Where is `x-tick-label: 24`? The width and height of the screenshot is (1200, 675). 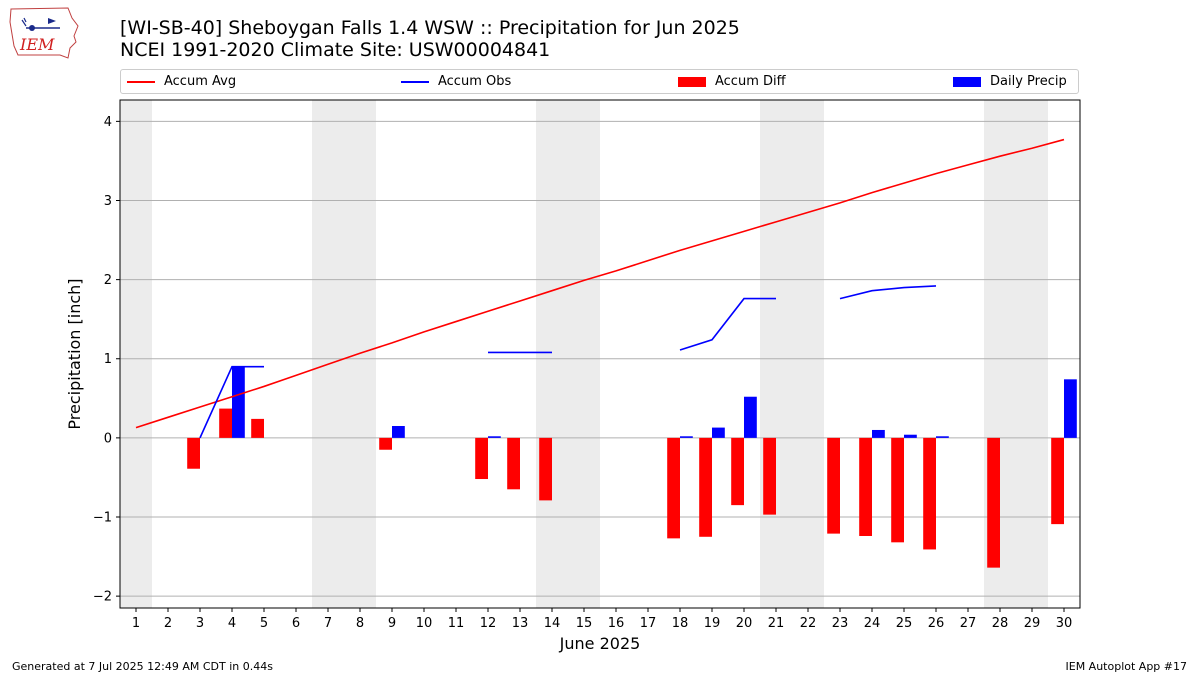 x-tick-label: 24 is located at coordinates (872, 623).